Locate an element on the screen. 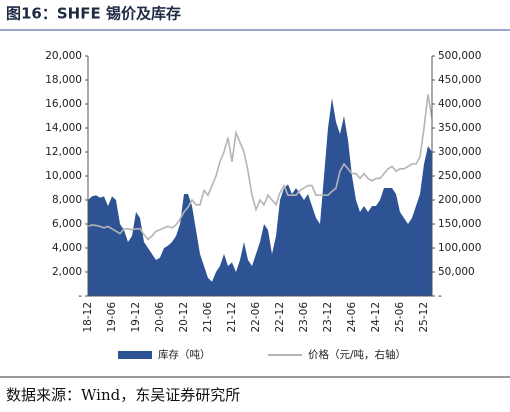  y-tick-label: - is located at coordinates (80, 296).